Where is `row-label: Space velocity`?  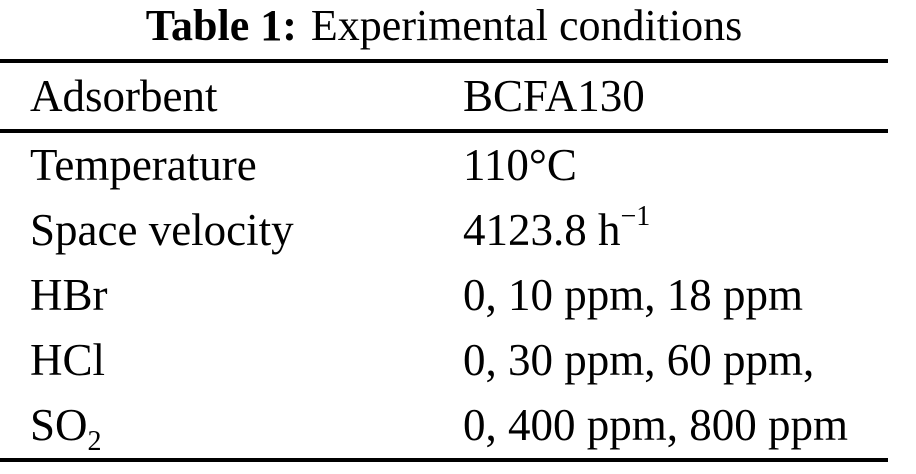 row-label: Space velocity is located at coordinates (162, 230).